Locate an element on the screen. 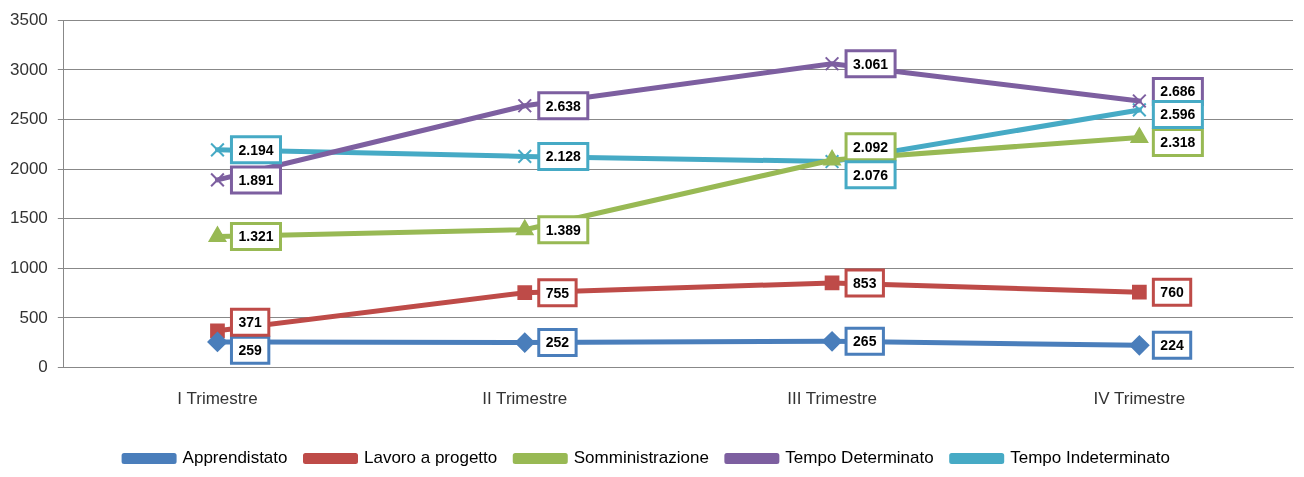 This screenshot has height=477, width=1304. data-label: 371 is located at coordinates (250, 322).